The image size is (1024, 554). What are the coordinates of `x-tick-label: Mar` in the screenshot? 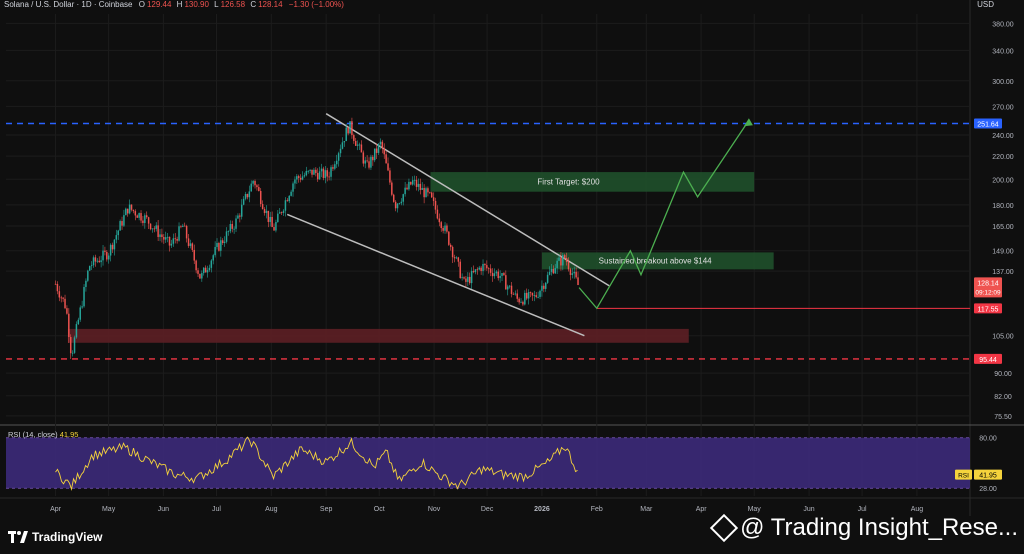 It's located at (646, 509).